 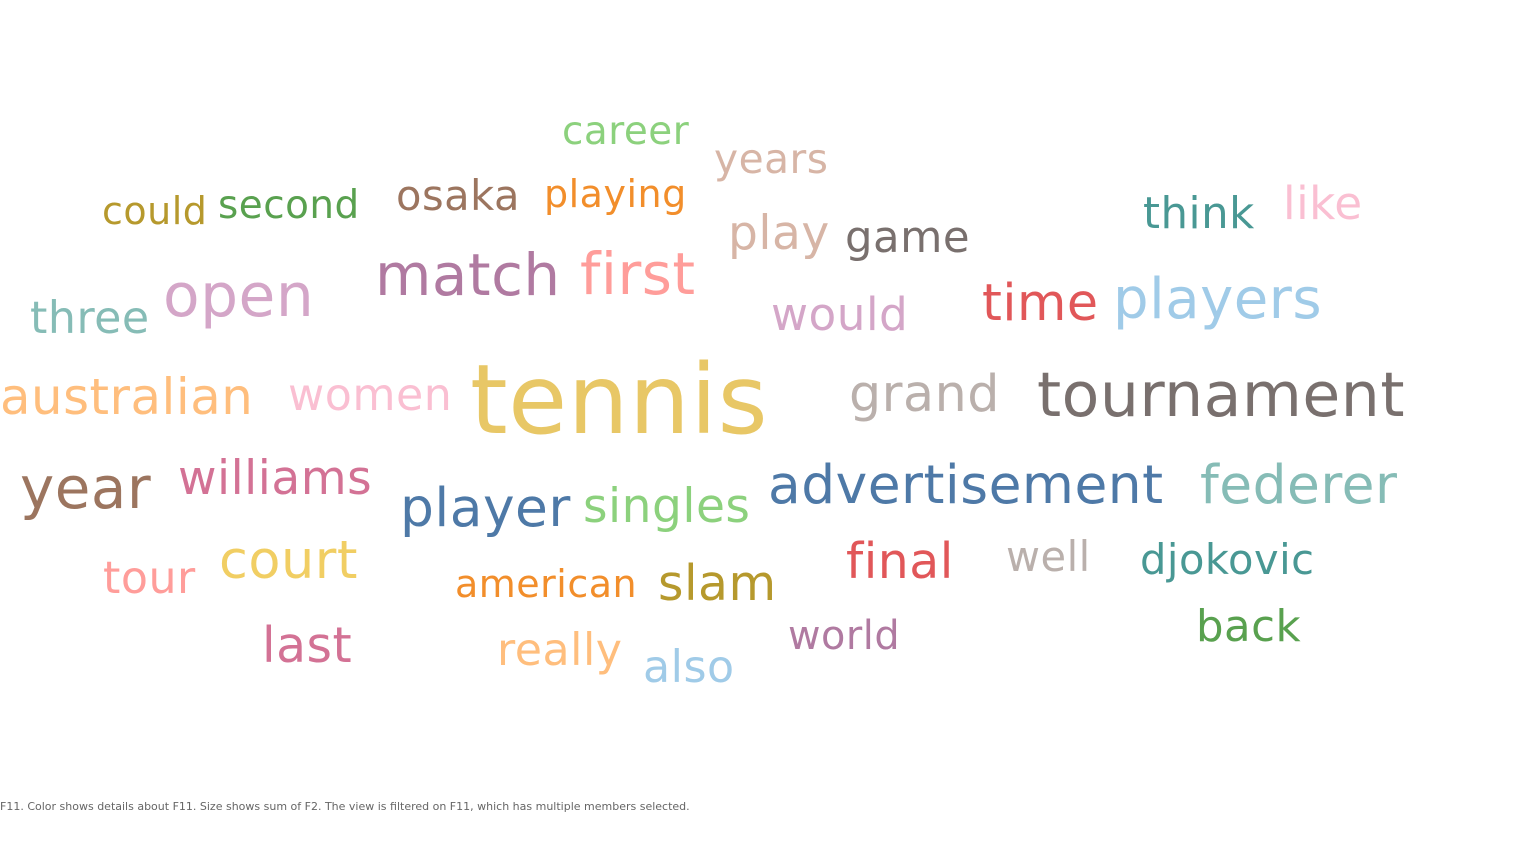 I want to click on word-osaka: osaka, so click(x=458, y=195).